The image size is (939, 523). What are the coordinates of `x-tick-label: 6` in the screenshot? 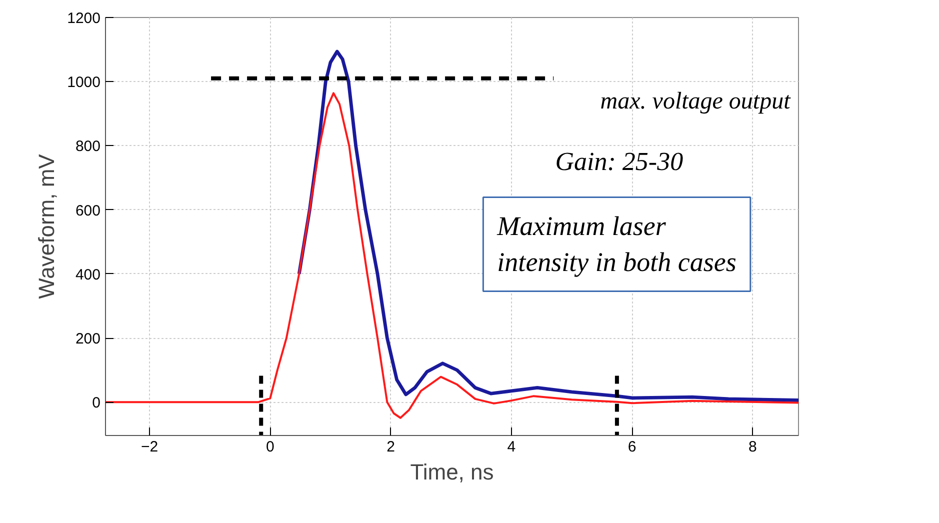 It's located at (632, 447).